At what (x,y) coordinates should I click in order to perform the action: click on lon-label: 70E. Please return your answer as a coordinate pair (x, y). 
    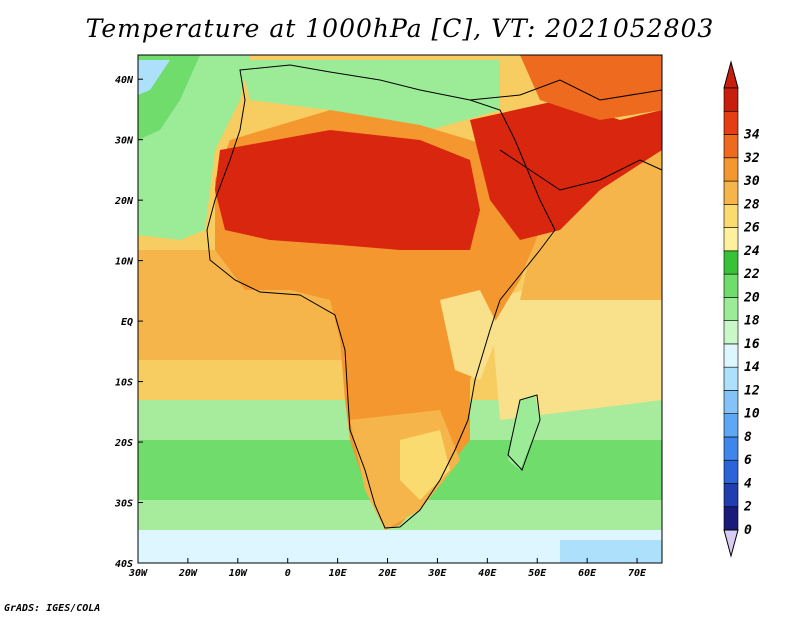
    Looking at the image, I should click on (637, 573).